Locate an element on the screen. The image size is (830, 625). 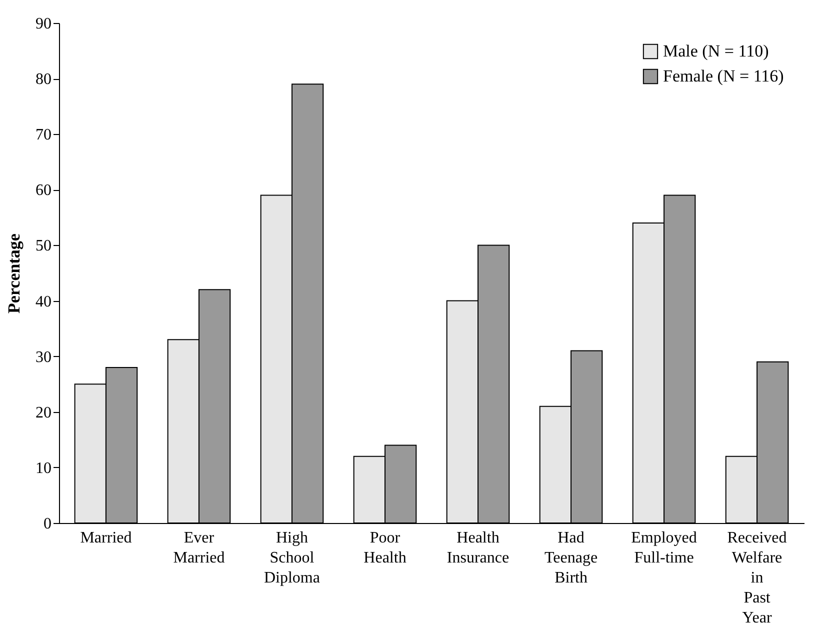
x-tick-label: Ever Married is located at coordinates (199, 548).